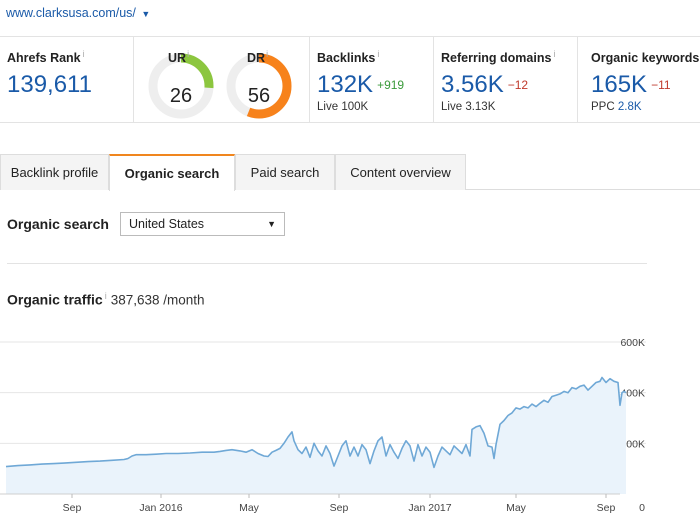 Image resolution: width=700 pixels, height=517 pixels. What do you see at coordinates (632, 394) in the screenshot?
I see `y-tick-label: 400K` at bounding box center [632, 394].